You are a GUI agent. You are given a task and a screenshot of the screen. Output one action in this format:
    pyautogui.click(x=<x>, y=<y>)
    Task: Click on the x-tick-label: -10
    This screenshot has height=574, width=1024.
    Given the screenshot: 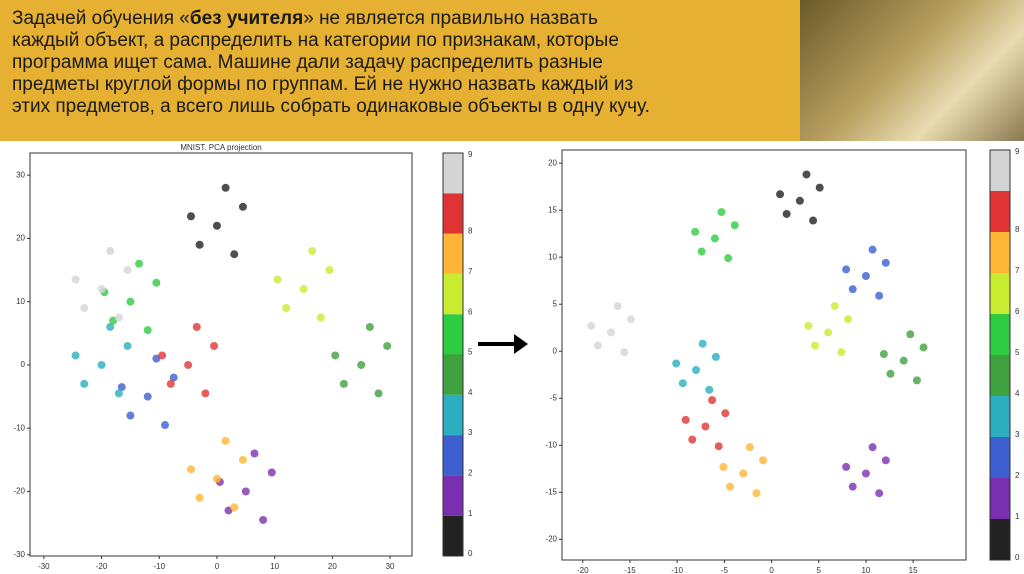 What is the action you would take?
    pyautogui.click(x=159, y=566)
    